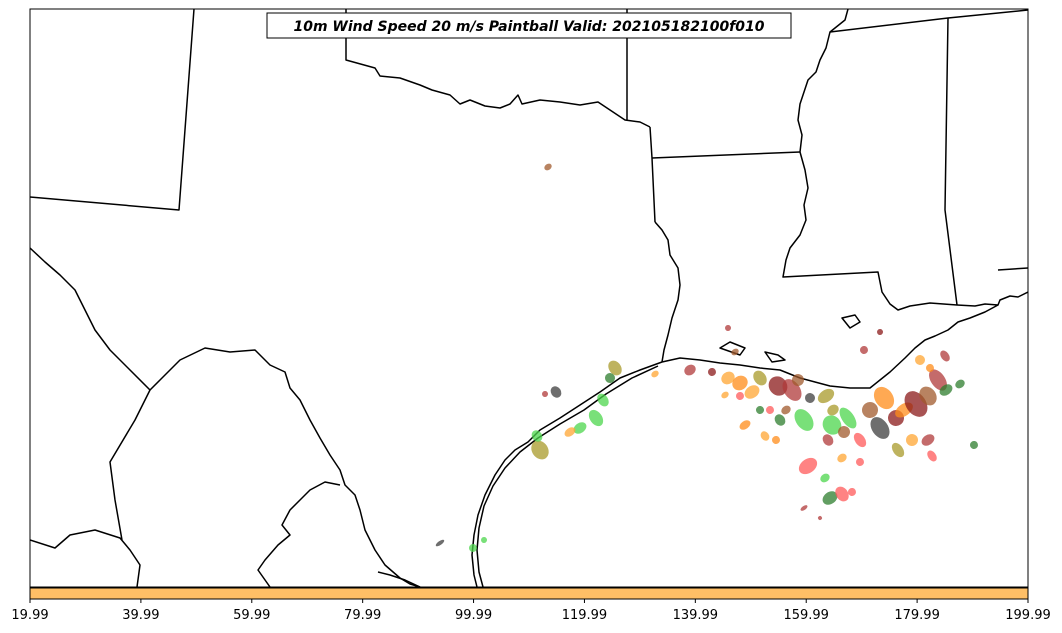  What do you see at coordinates (29, 615) in the screenshot?
I see `colorbar-tick-label: 19.99` at bounding box center [29, 615].